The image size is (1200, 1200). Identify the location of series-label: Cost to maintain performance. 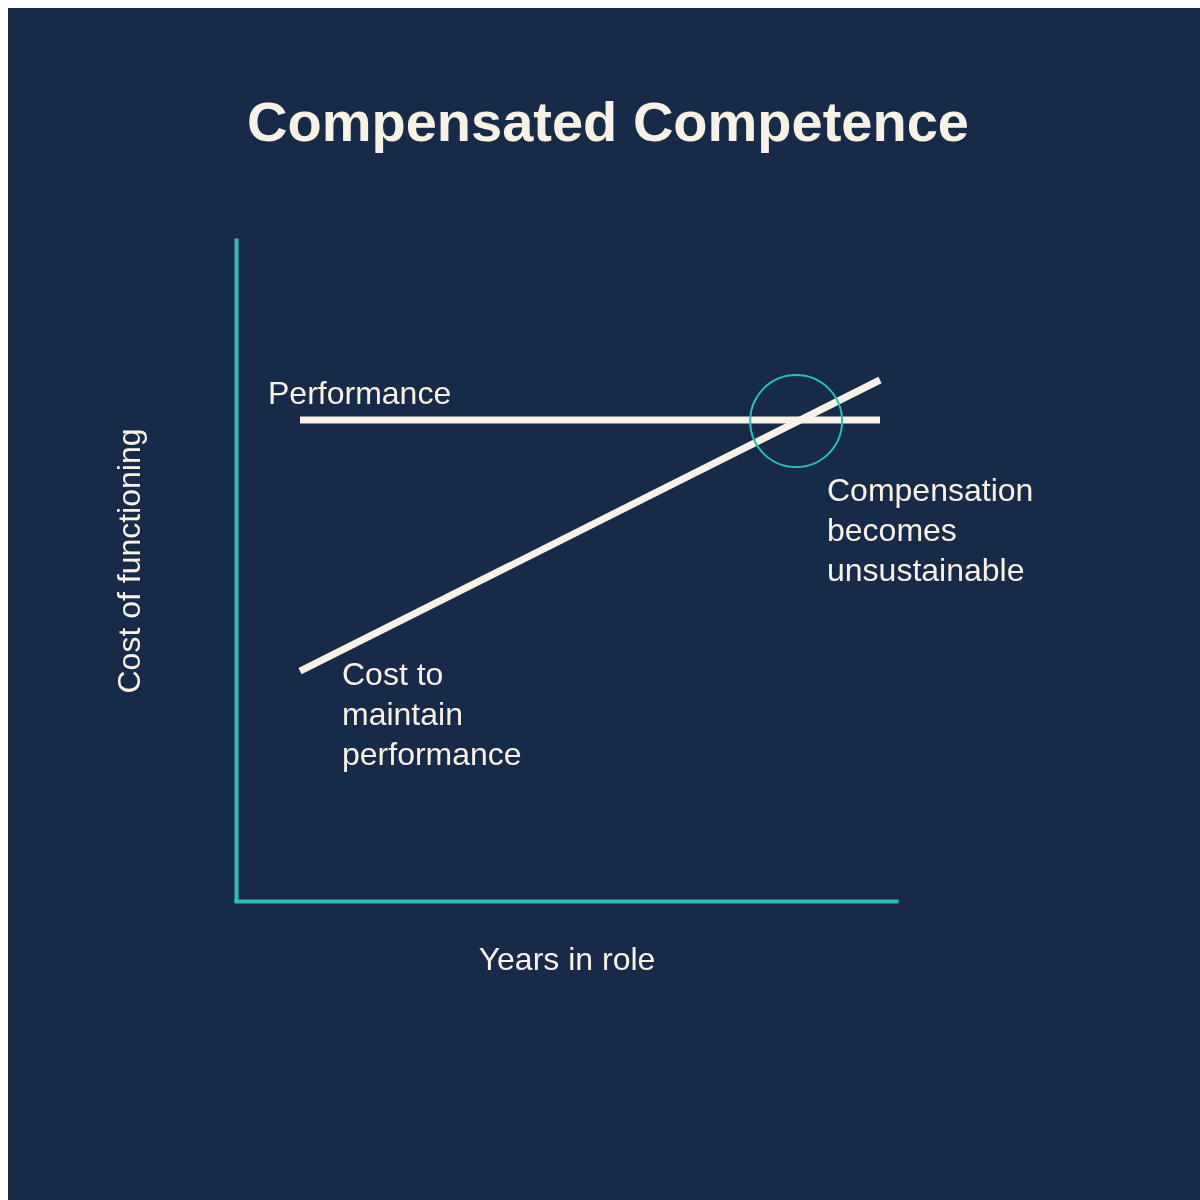
(432, 714).